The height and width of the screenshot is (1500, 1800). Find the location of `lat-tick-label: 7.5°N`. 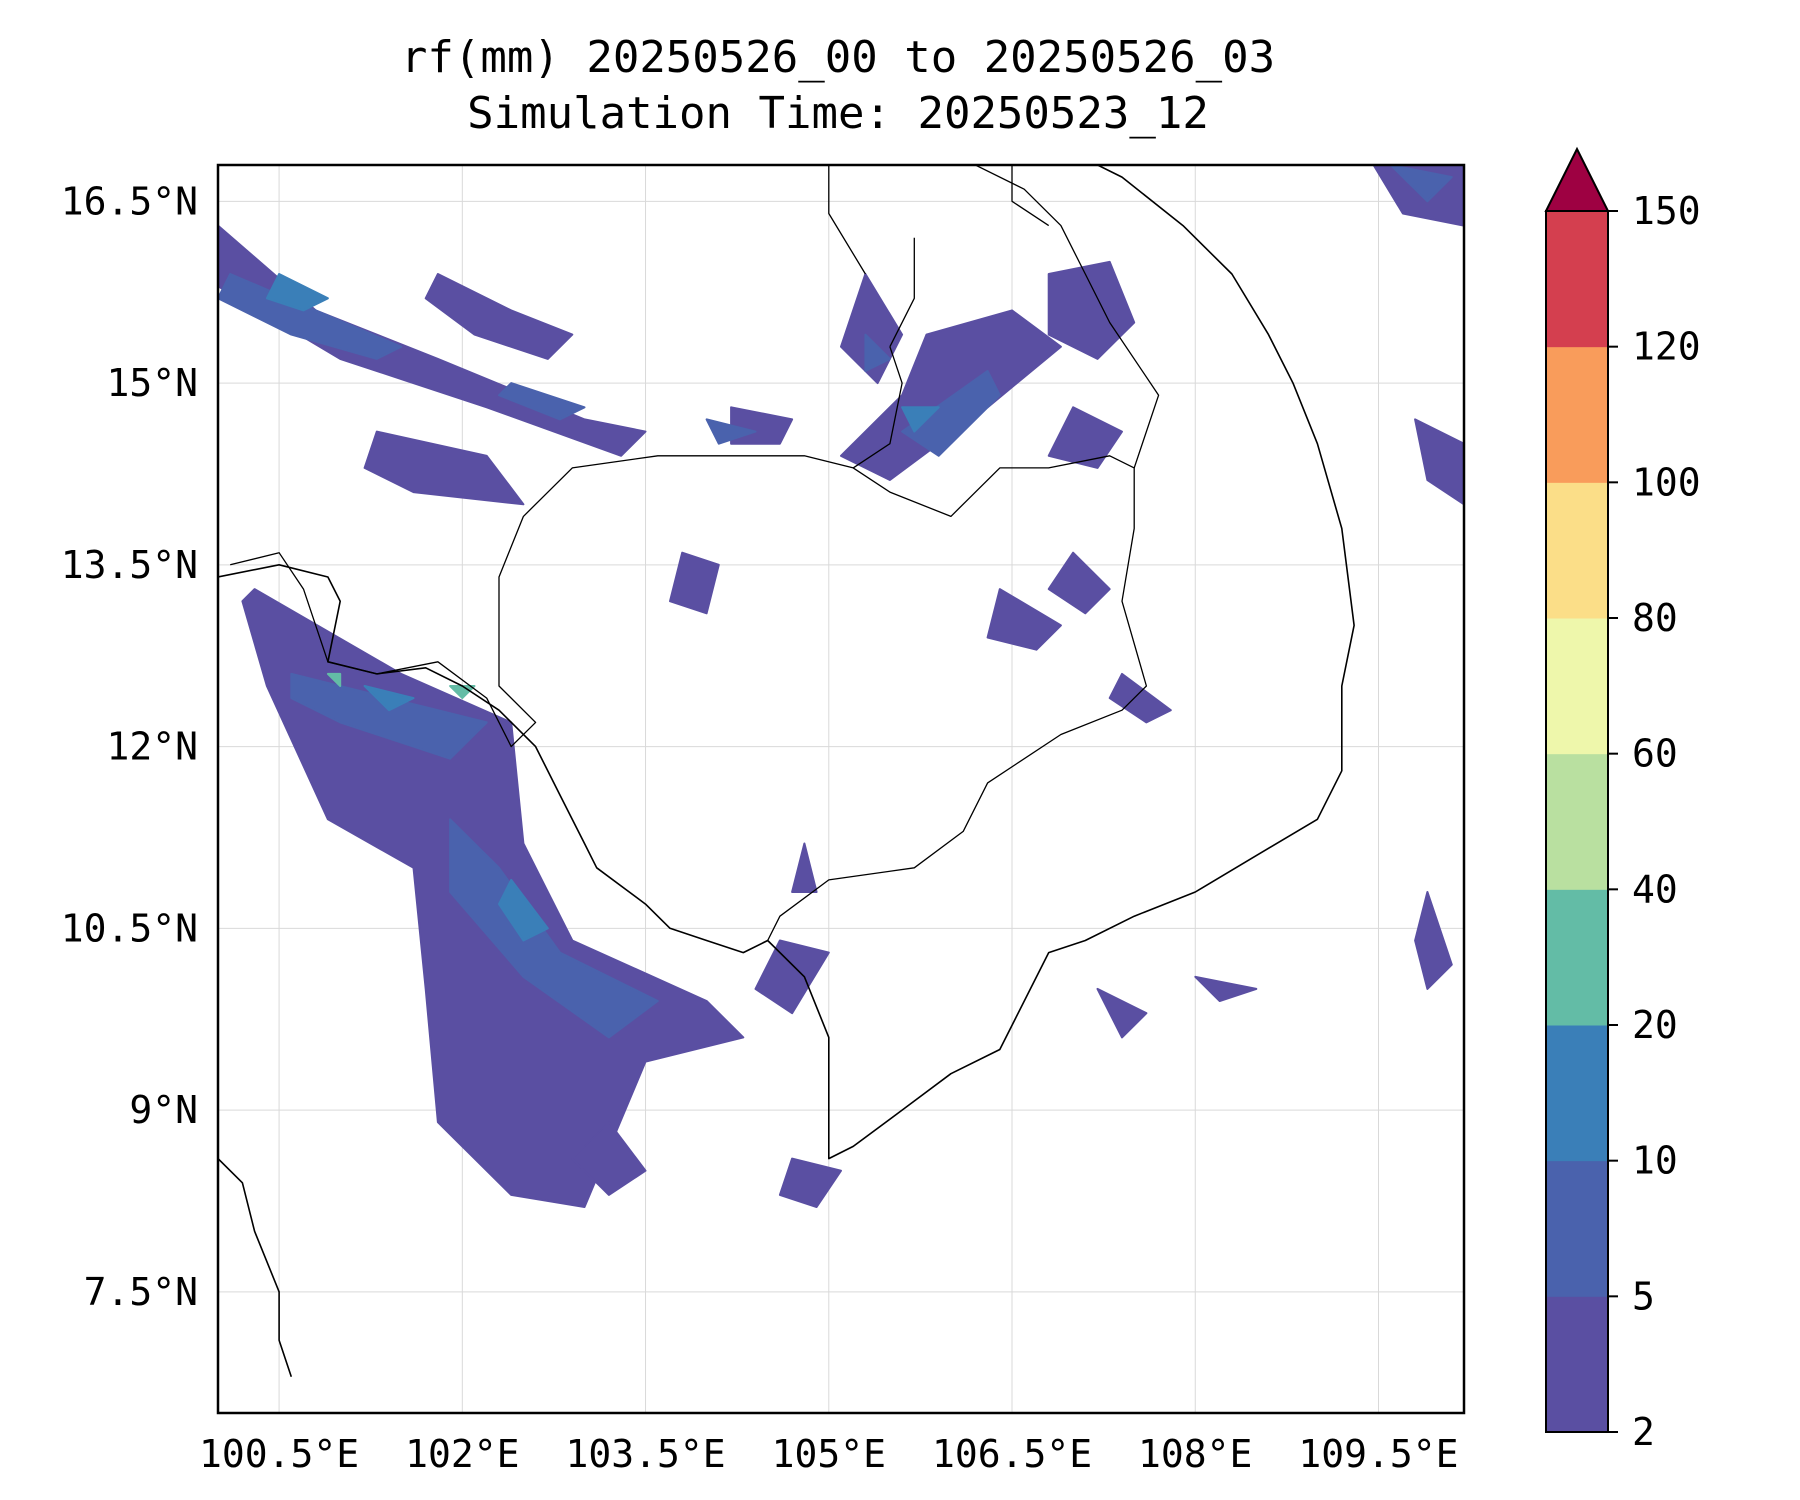

lat-tick-label: 7.5°N is located at coordinates (141, 1292).